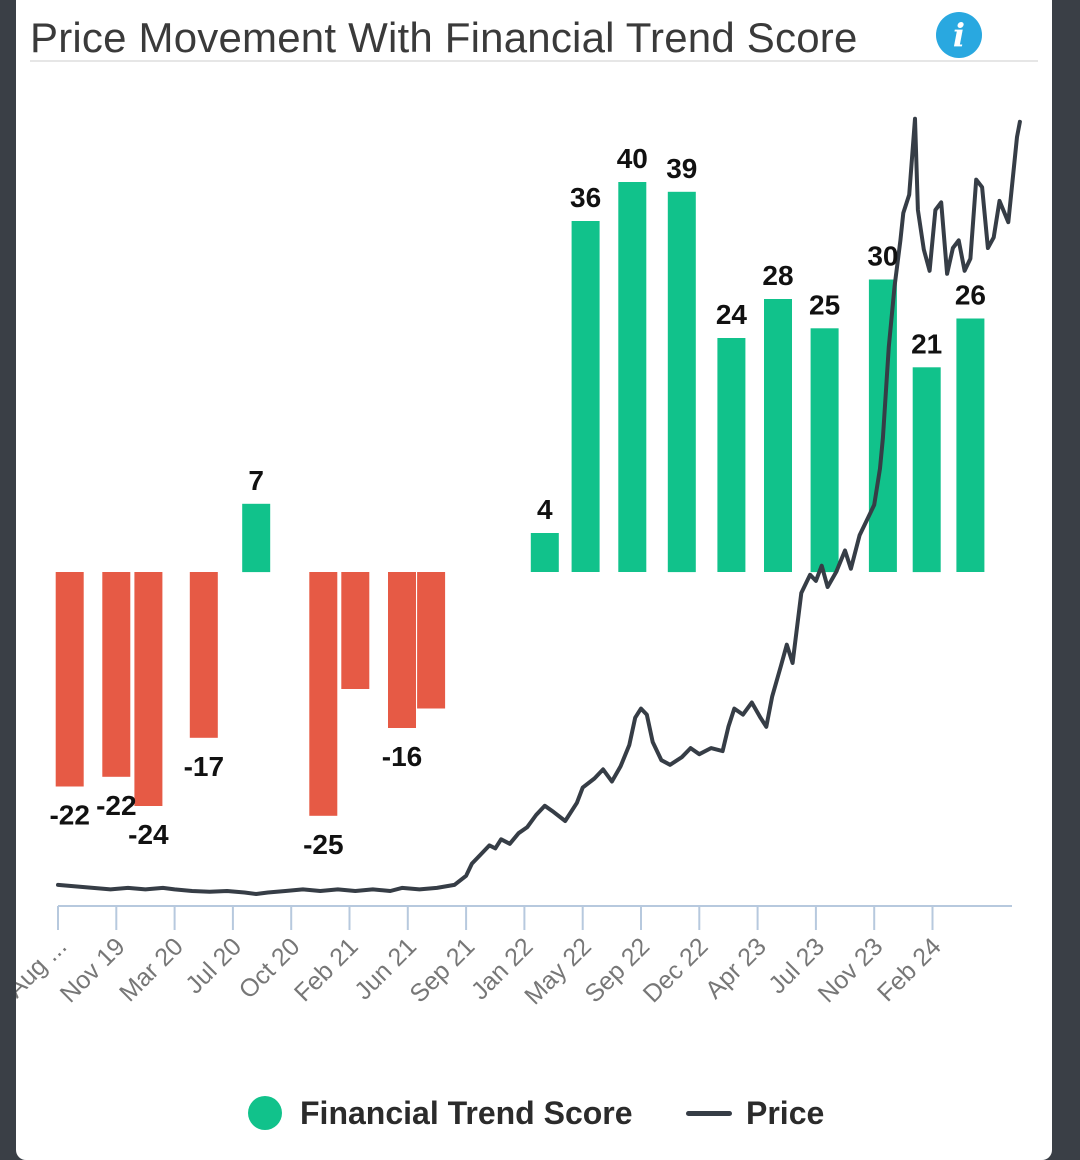 Image resolution: width=1080 pixels, height=1160 pixels. I want to click on legend-label-score: Financial Trend Score, so click(466, 1112).